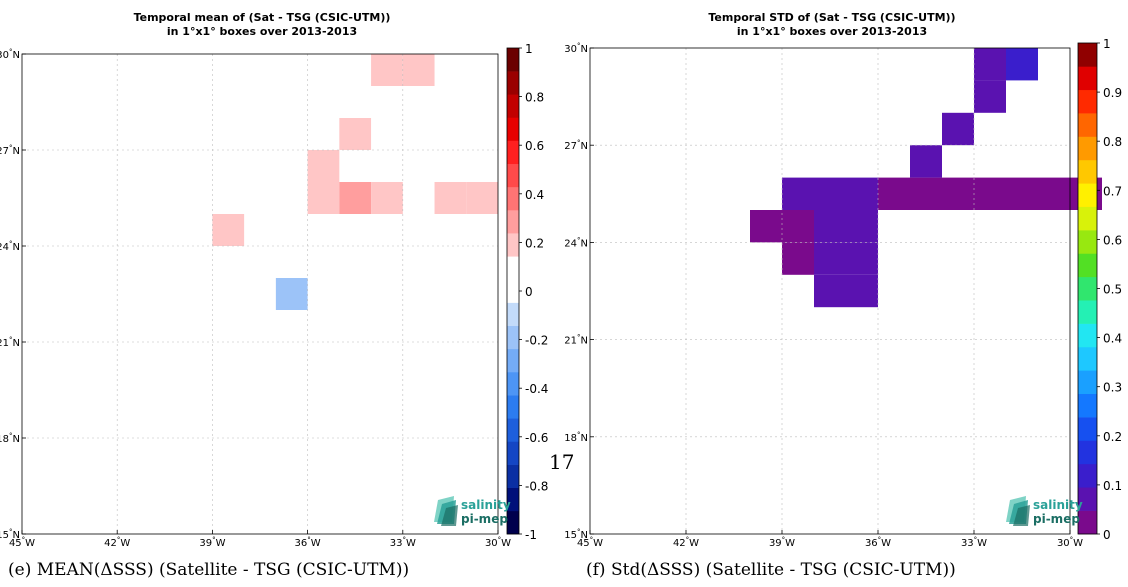 This screenshot has width=1128, height=587. I want to click on colorbar-tick-label: 0.1, so click(1112, 486).